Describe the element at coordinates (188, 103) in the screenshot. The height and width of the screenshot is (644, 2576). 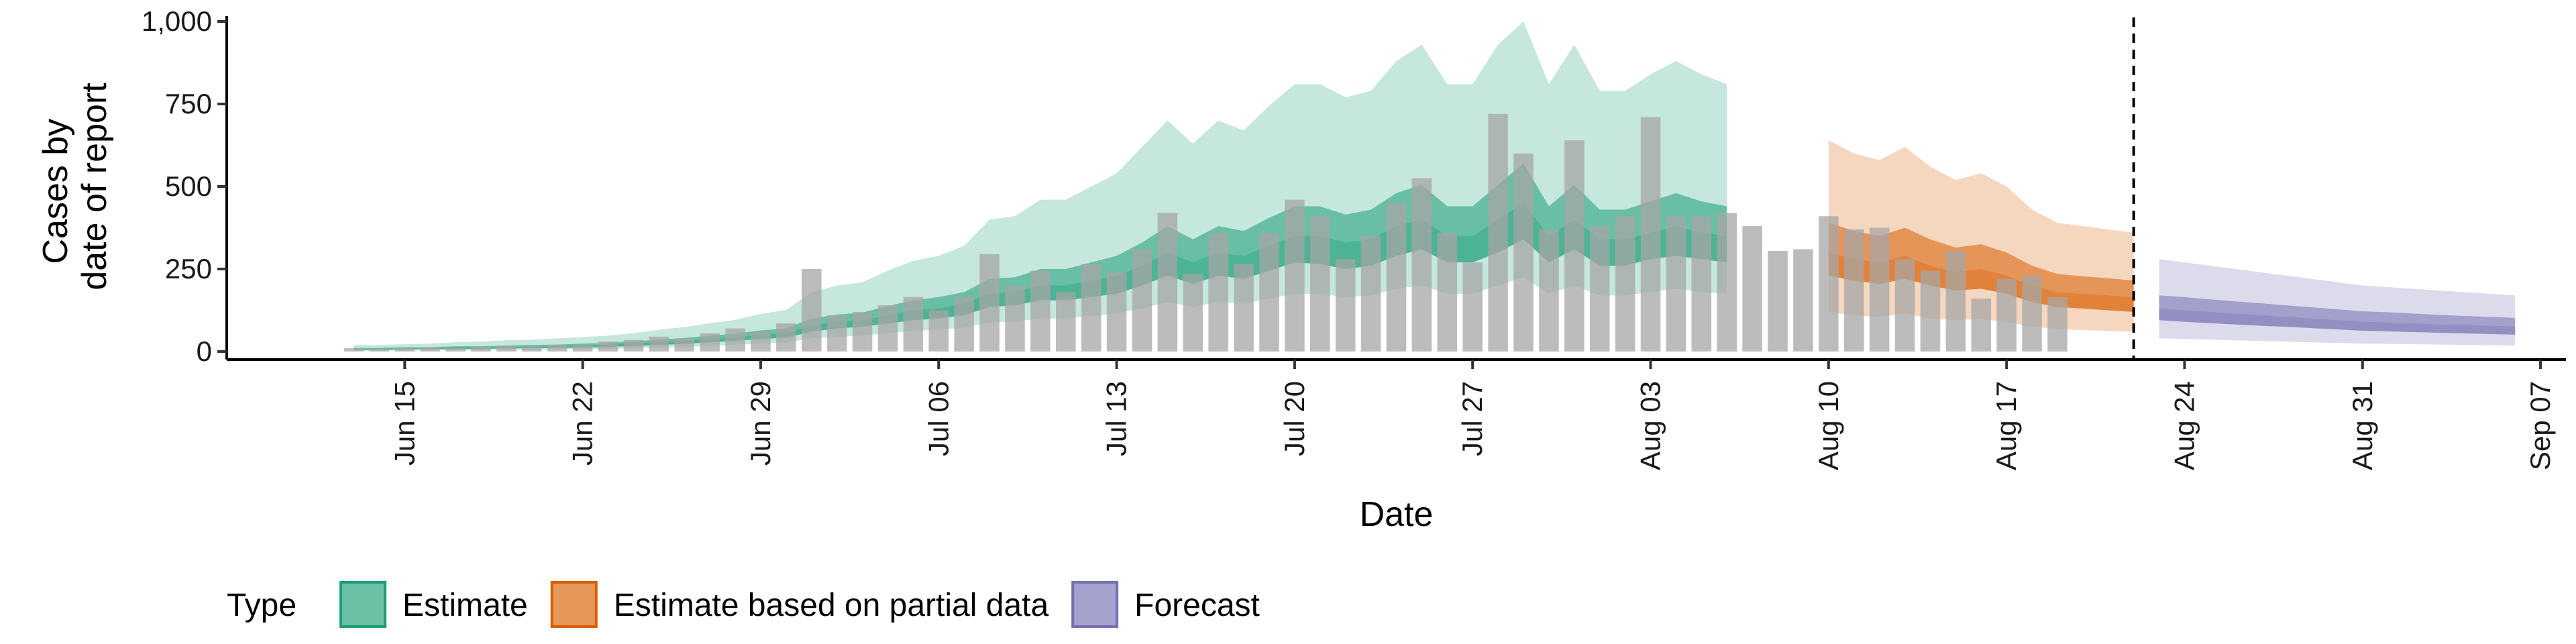
I see `y-tick-label: 750` at that location.